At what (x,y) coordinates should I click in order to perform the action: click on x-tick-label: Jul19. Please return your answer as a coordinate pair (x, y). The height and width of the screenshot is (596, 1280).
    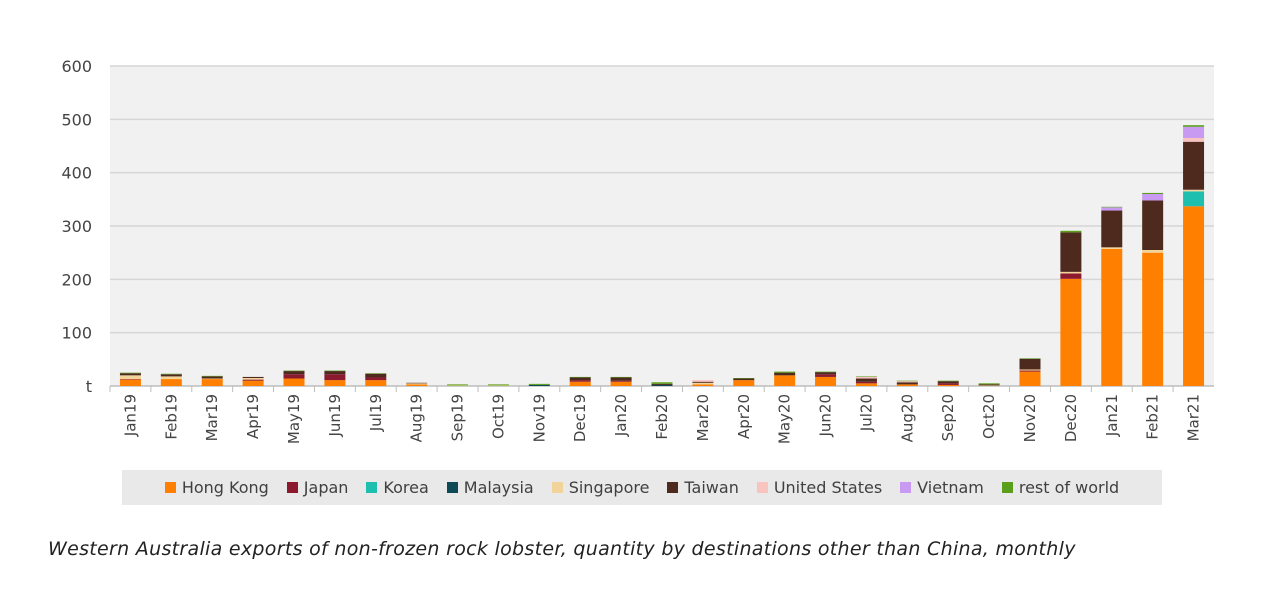
    Looking at the image, I should click on (376, 413).